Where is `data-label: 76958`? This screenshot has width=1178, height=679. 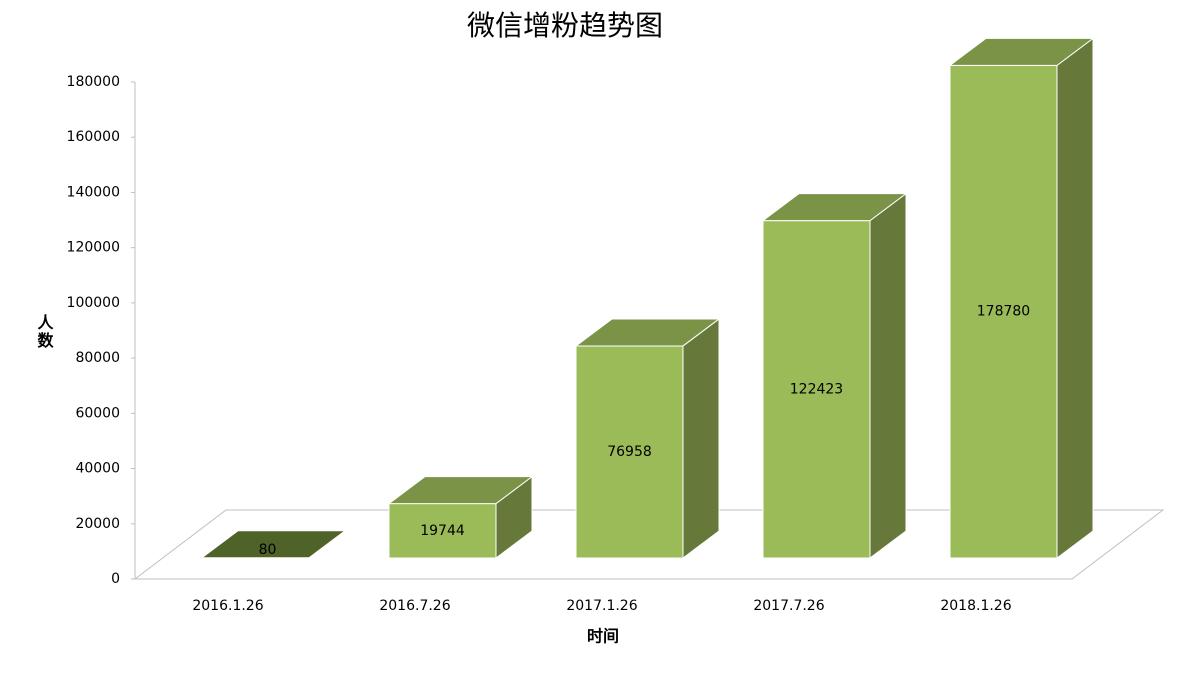
data-label: 76958 is located at coordinates (629, 452).